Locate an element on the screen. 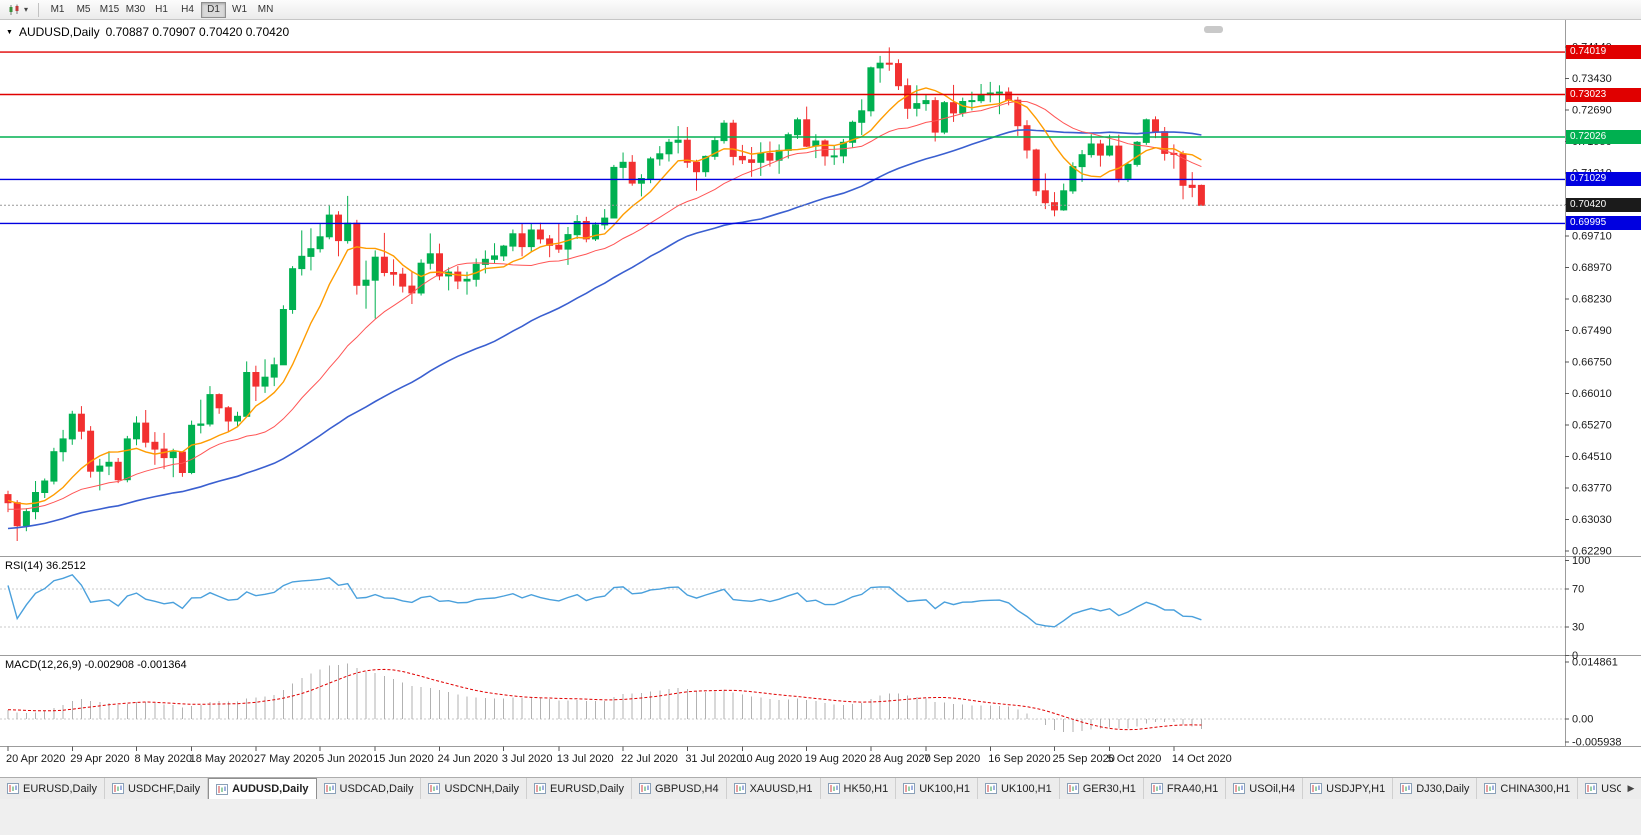  chart-tab-usoil-h1: USOil,H1 is located at coordinates (1599, 788).